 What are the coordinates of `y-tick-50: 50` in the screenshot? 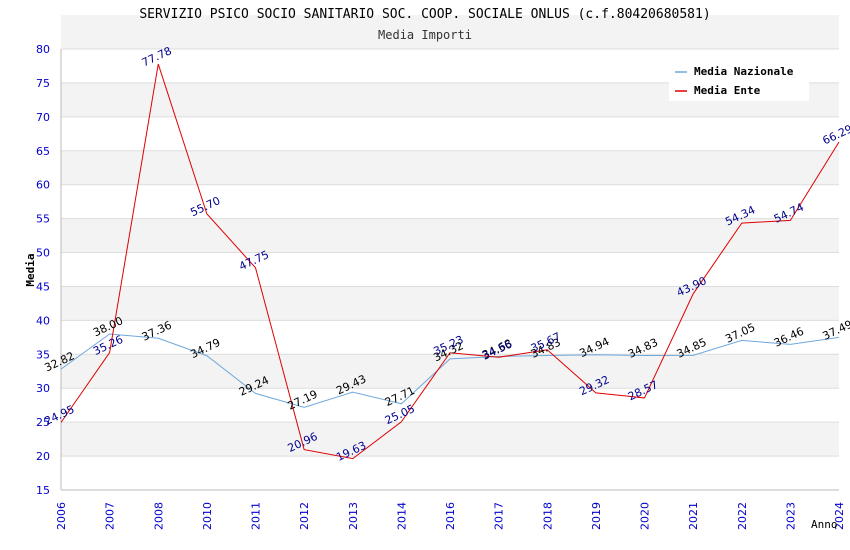 It's located at (43, 253).